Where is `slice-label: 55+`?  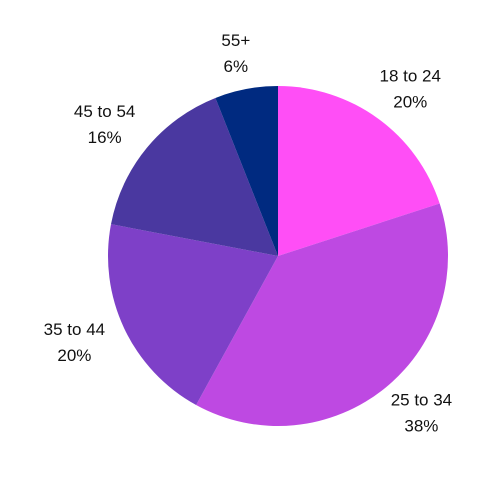
slice-label: 55+ is located at coordinates (235, 40).